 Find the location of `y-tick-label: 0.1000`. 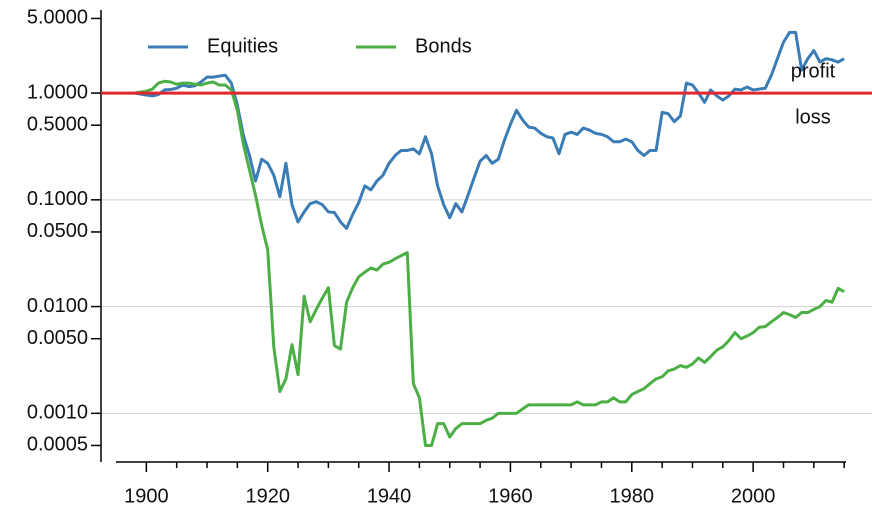

y-tick-label: 0.1000 is located at coordinates (57, 199).